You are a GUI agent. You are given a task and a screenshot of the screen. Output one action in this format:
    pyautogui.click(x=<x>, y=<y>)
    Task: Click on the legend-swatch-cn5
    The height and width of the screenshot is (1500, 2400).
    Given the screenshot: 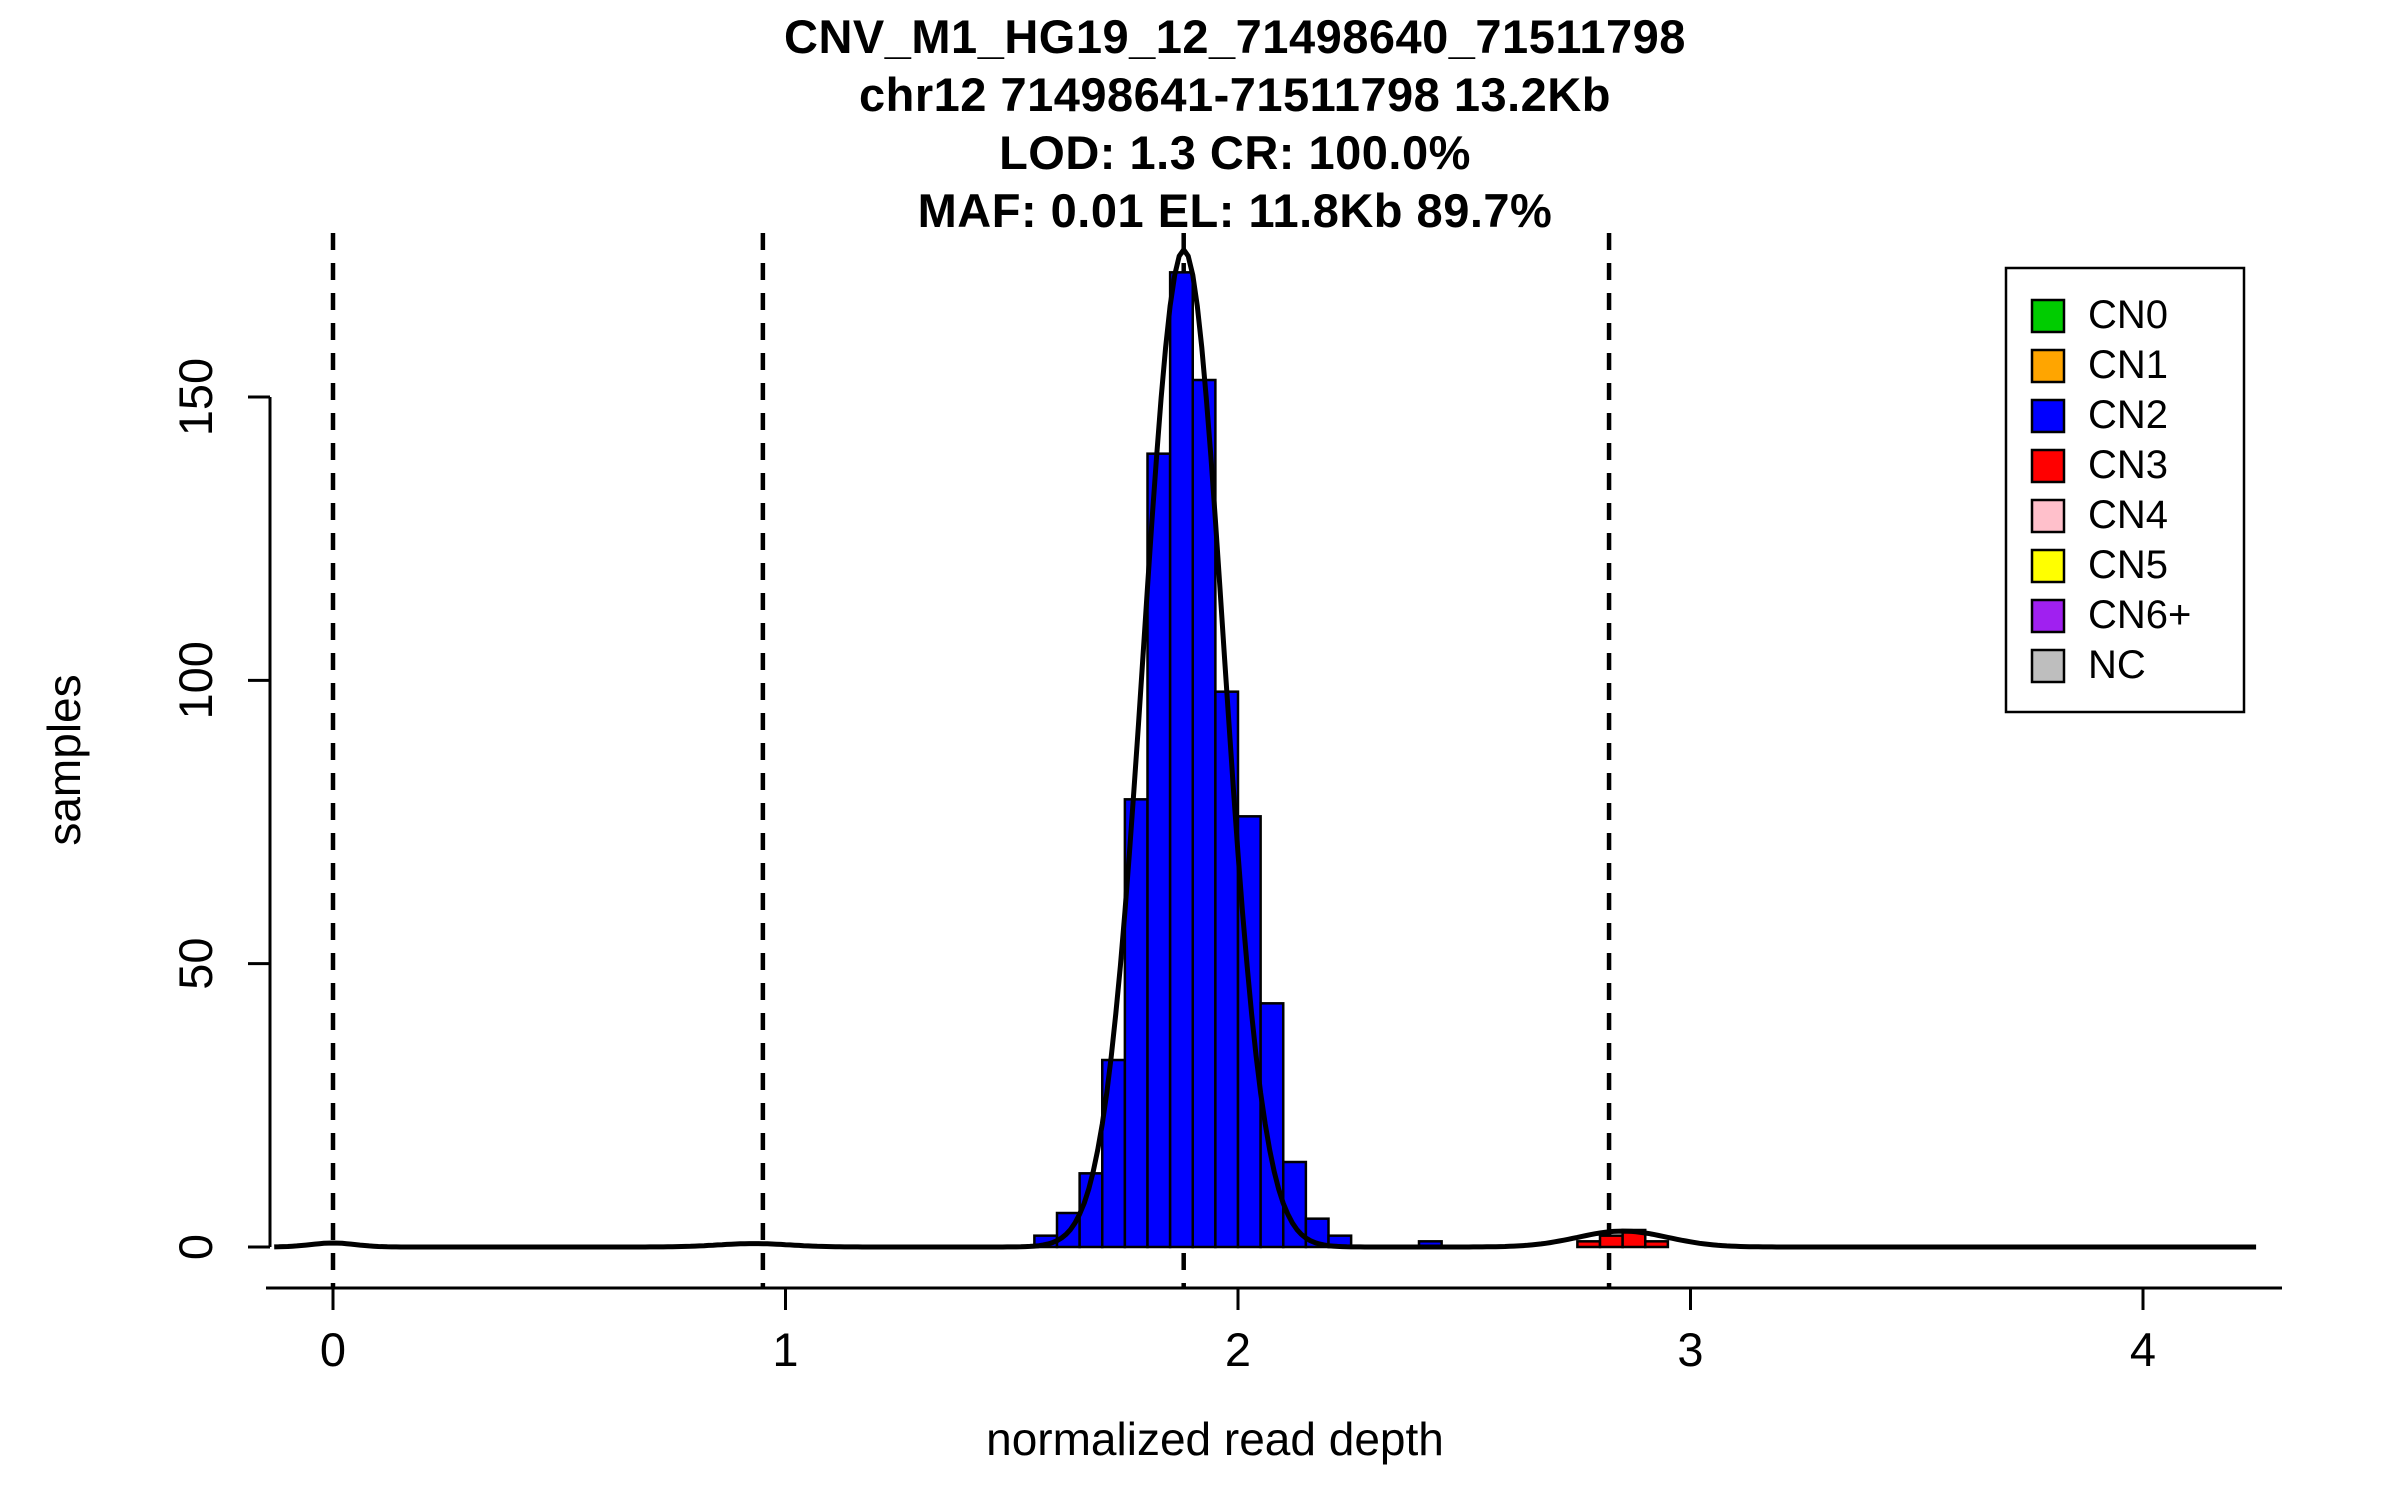 What is the action you would take?
    pyautogui.click(x=2048, y=566)
    